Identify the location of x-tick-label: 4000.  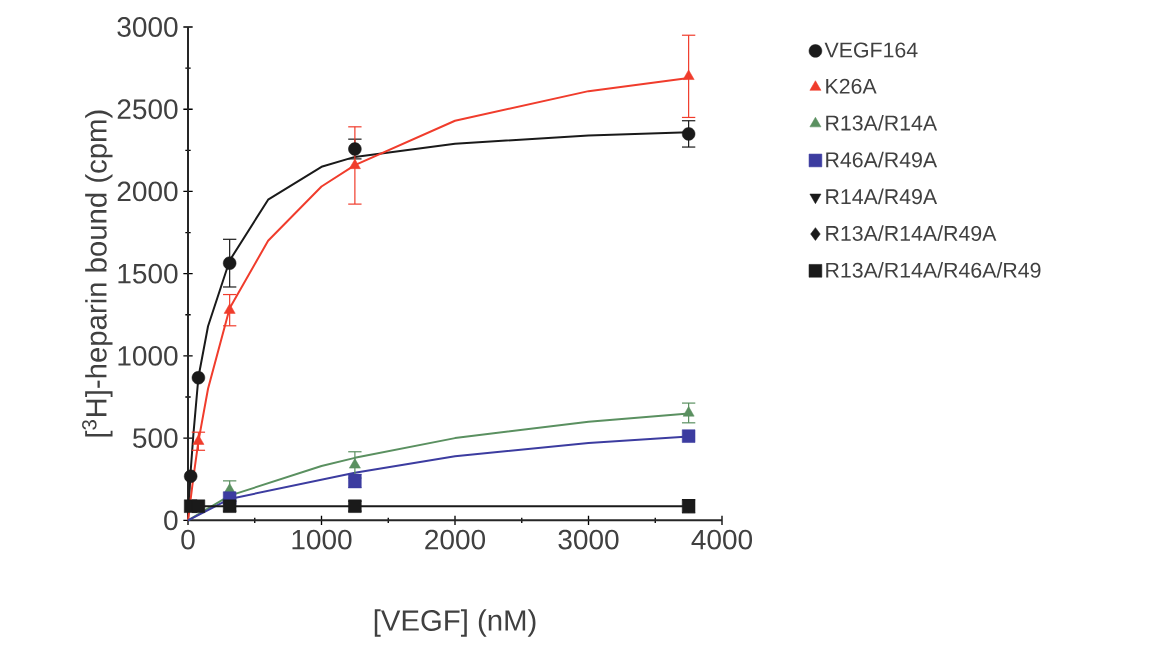
(722, 539).